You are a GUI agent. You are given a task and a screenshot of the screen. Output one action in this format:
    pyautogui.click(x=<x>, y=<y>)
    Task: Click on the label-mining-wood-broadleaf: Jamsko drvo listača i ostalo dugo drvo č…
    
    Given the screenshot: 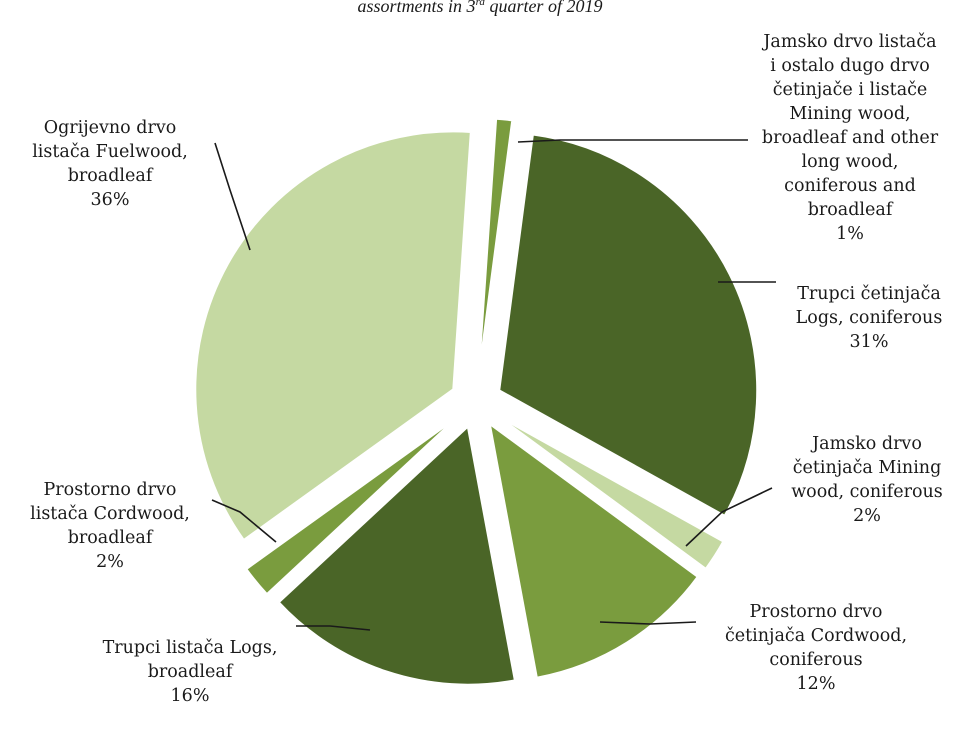 What is the action you would take?
    pyautogui.click(x=850, y=138)
    